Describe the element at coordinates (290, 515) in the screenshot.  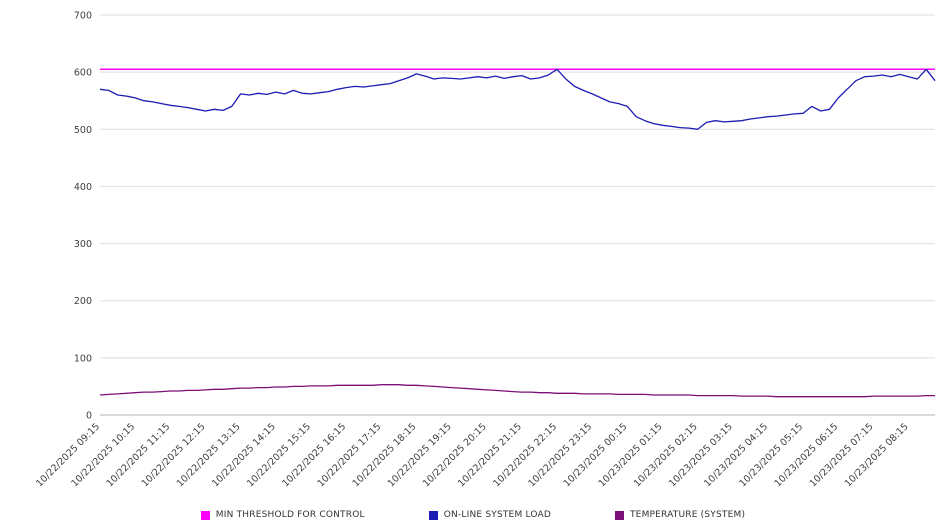
I see `legend-label-min-threshold: MIN THRESHOLD FOR CONTROL` at that location.